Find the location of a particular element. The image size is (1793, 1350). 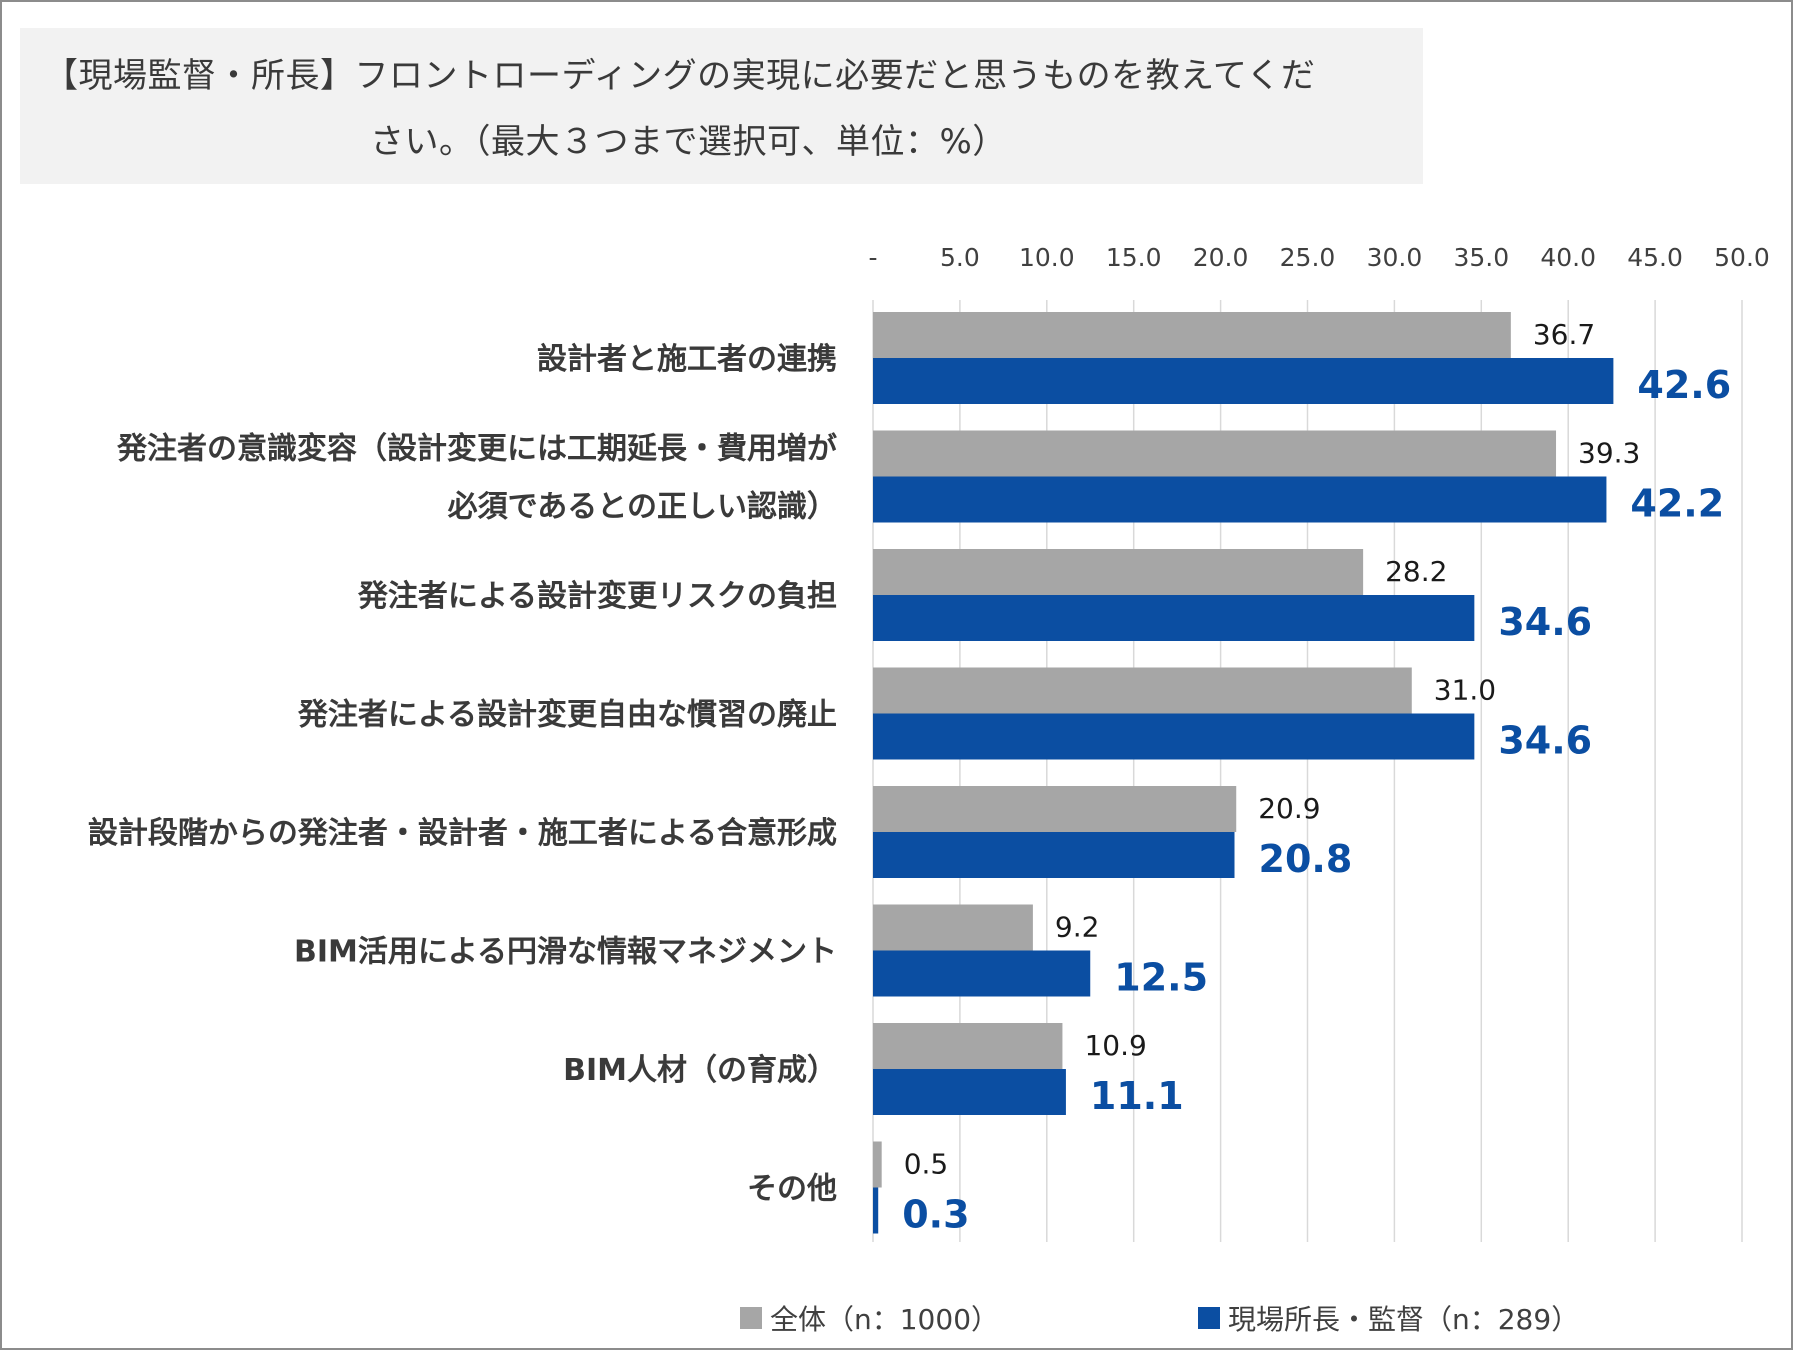

data-label-all: 10.9 is located at coordinates (1115, 1045).